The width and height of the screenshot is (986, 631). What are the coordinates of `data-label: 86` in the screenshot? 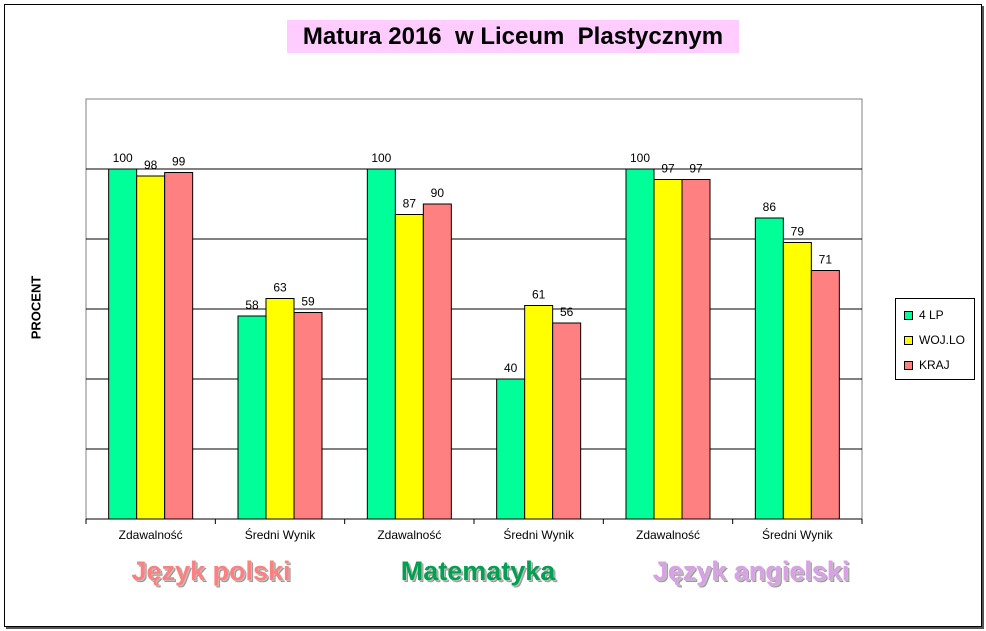 It's located at (770, 207).